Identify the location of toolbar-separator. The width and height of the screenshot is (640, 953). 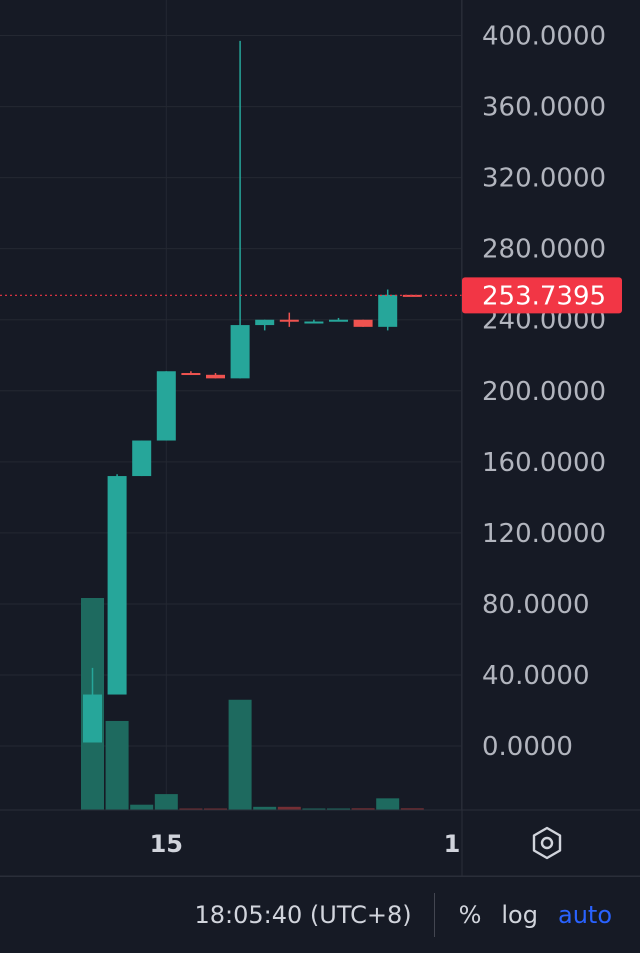
(434, 915).